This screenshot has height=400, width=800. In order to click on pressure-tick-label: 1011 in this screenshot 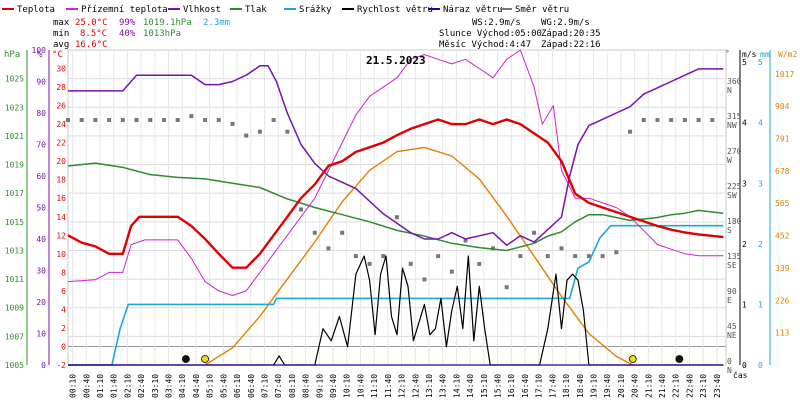, I will do `click(14, 279)`.